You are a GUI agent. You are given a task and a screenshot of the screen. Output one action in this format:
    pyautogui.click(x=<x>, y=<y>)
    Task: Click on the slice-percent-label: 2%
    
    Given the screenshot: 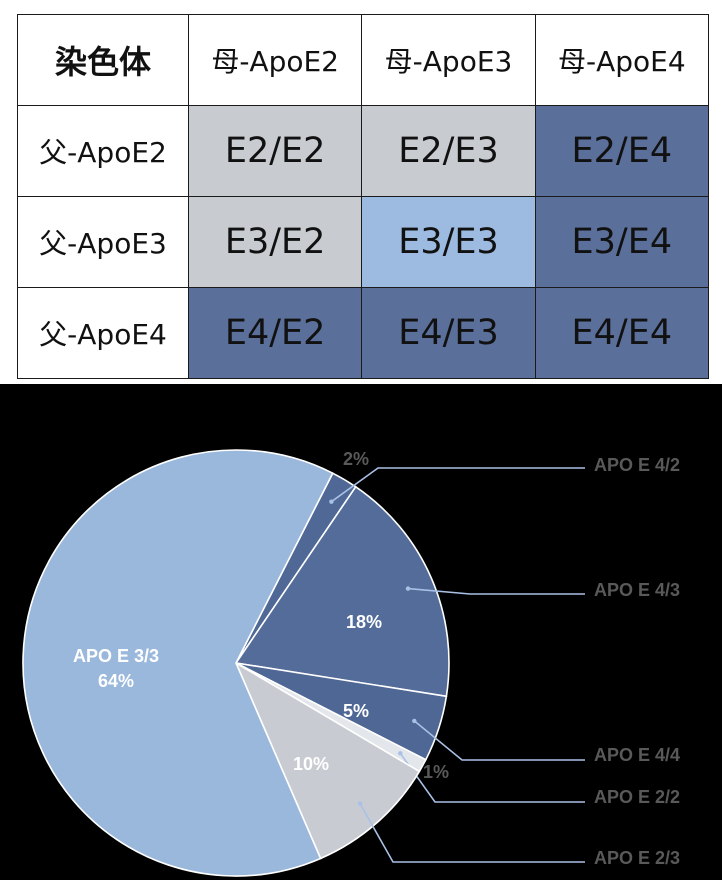 What is the action you would take?
    pyautogui.click(x=356, y=459)
    